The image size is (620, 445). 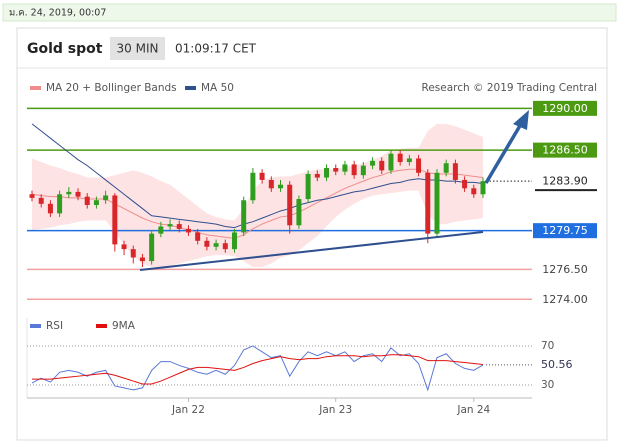 I want to click on x-tick-label: Jan 22, so click(x=188, y=410).